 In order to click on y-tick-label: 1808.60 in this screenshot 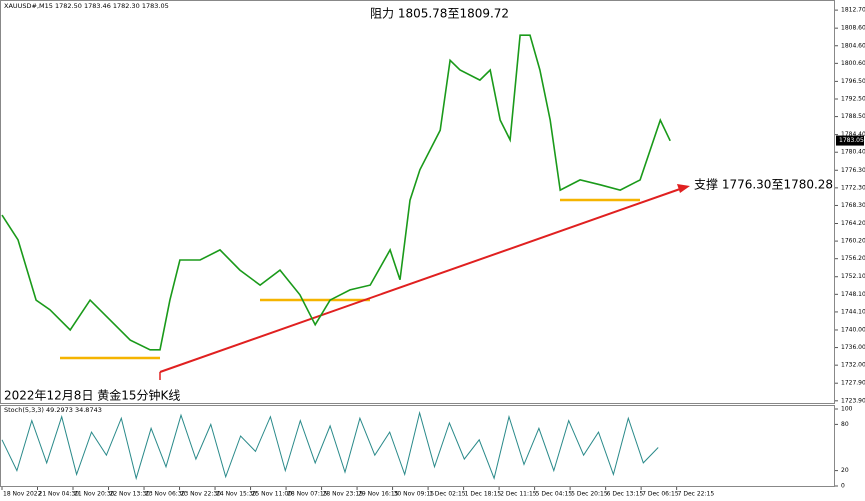, I will do `click(853, 28)`.